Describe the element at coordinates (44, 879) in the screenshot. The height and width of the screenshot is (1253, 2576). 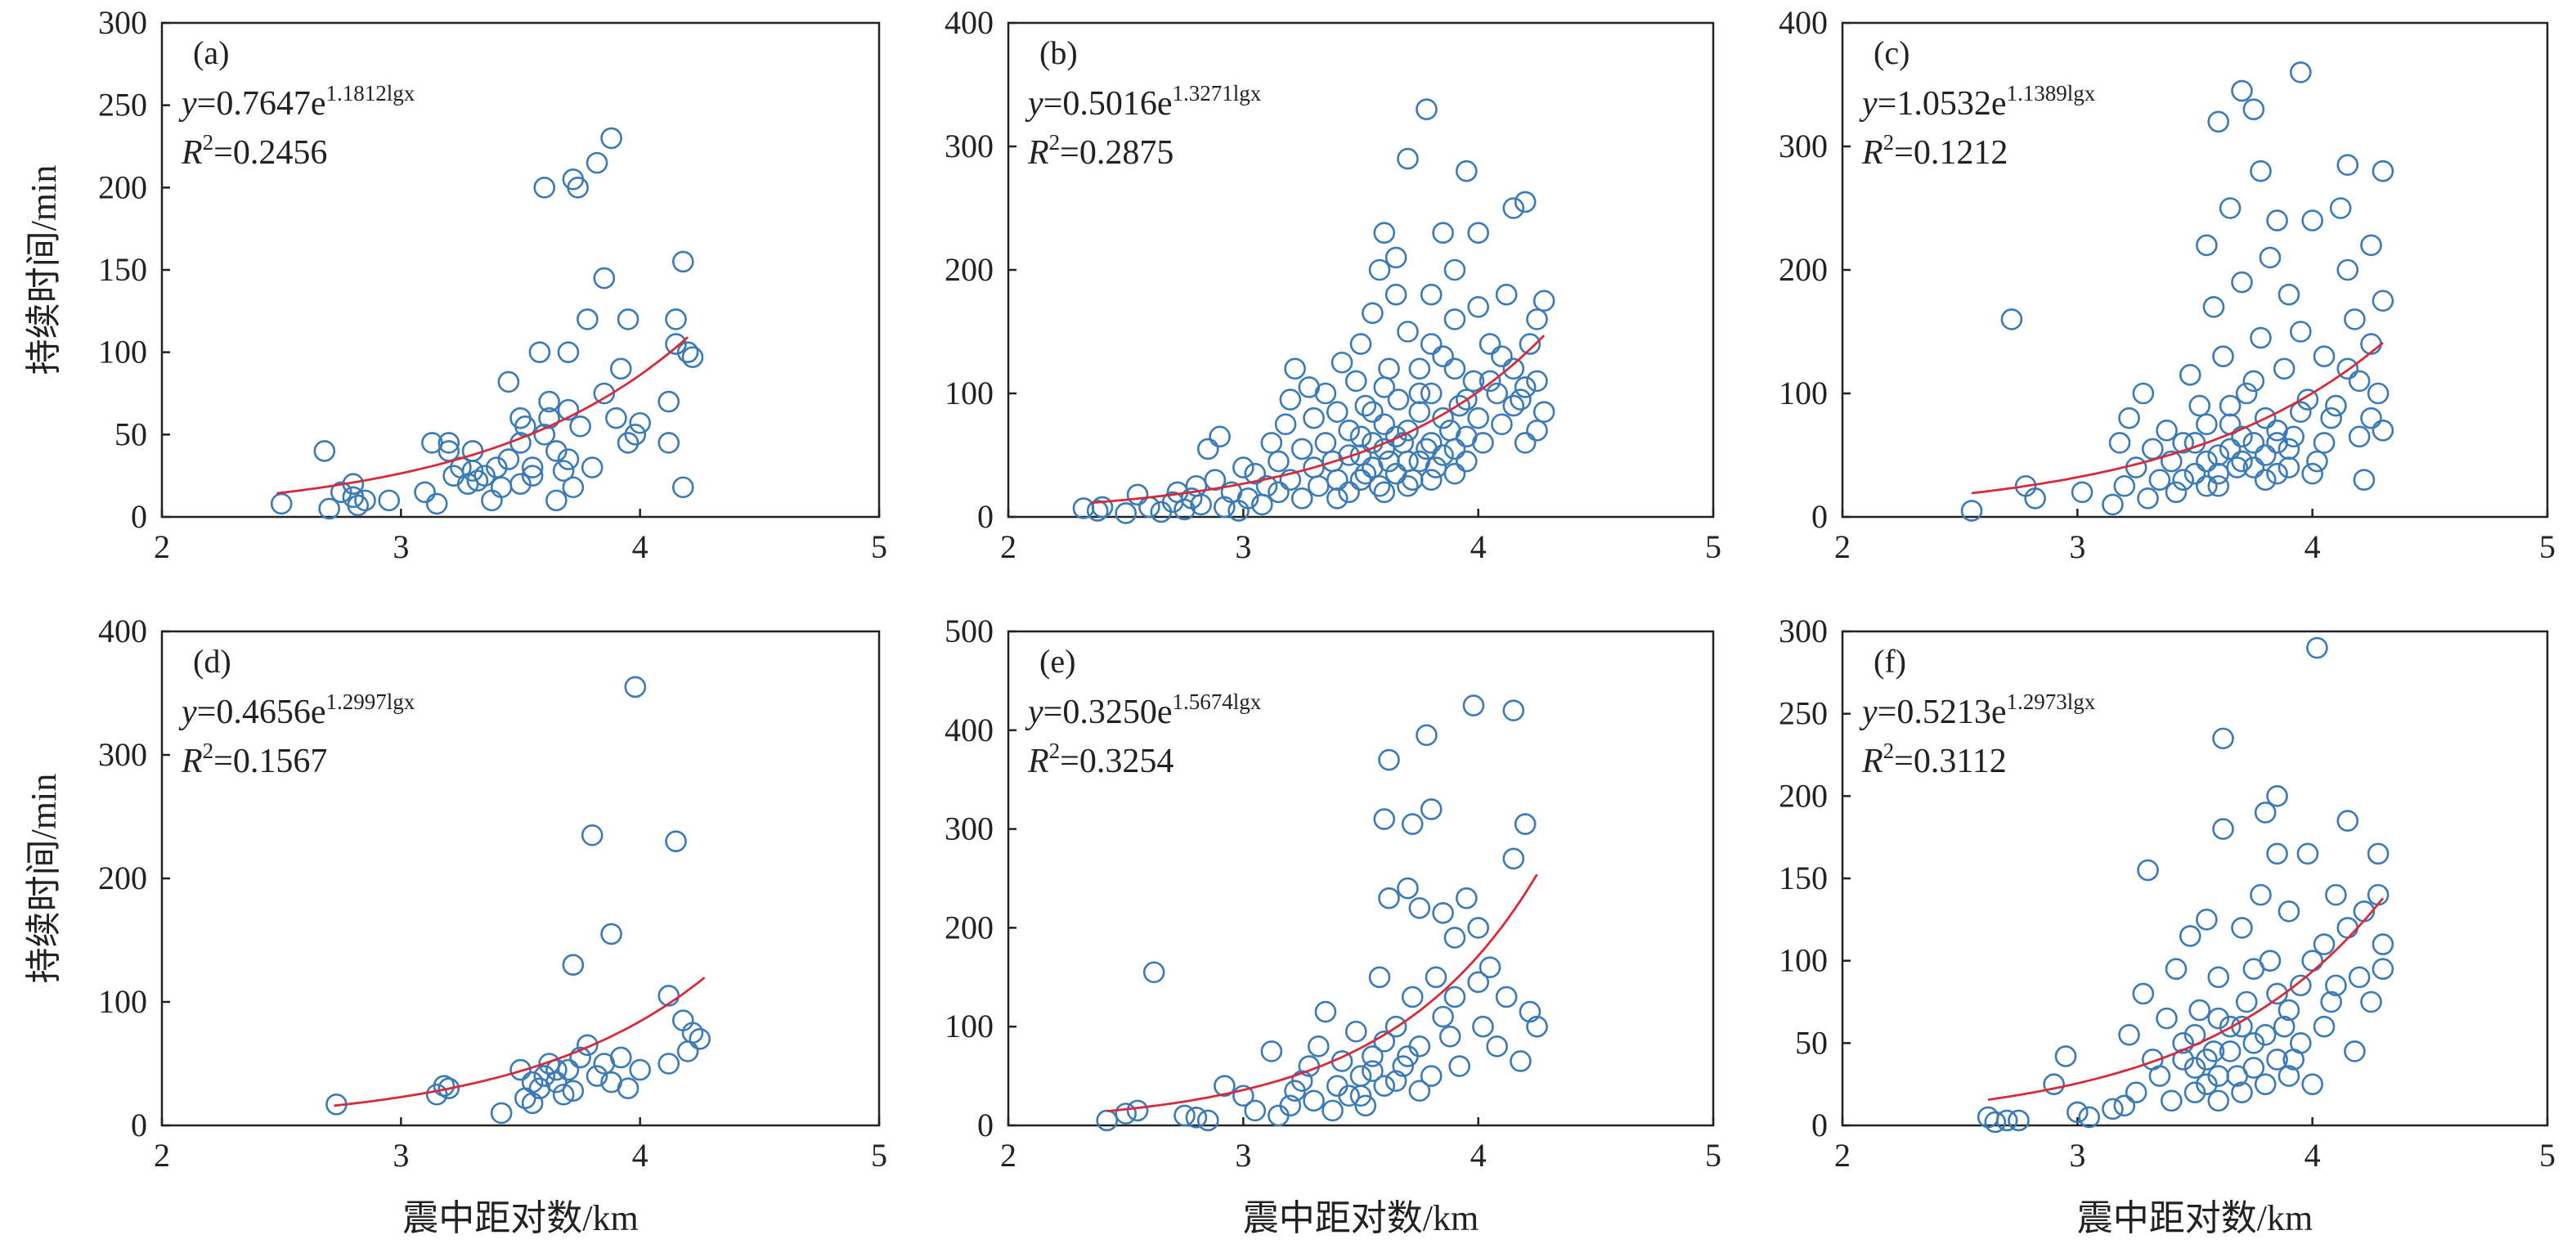
I see `y-axis-title: 持续时间/min` at that location.